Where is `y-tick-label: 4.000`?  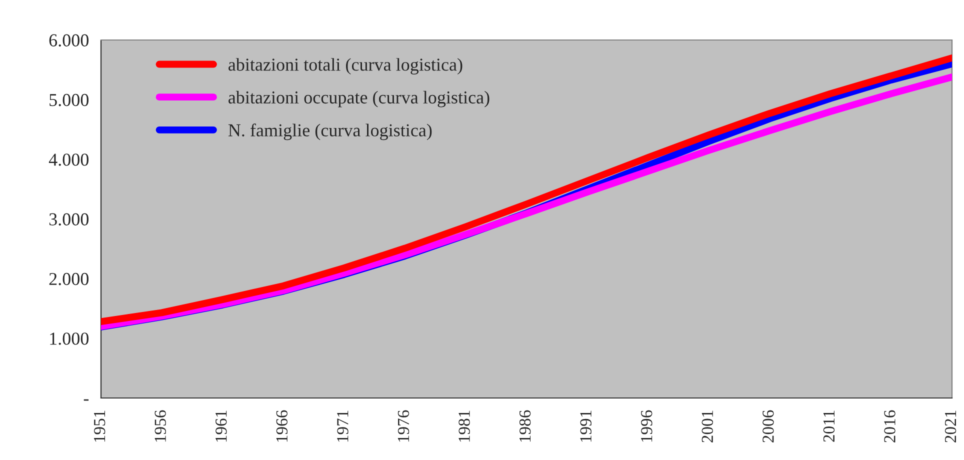 y-tick-label: 4.000 is located at coordinates (68, 160).